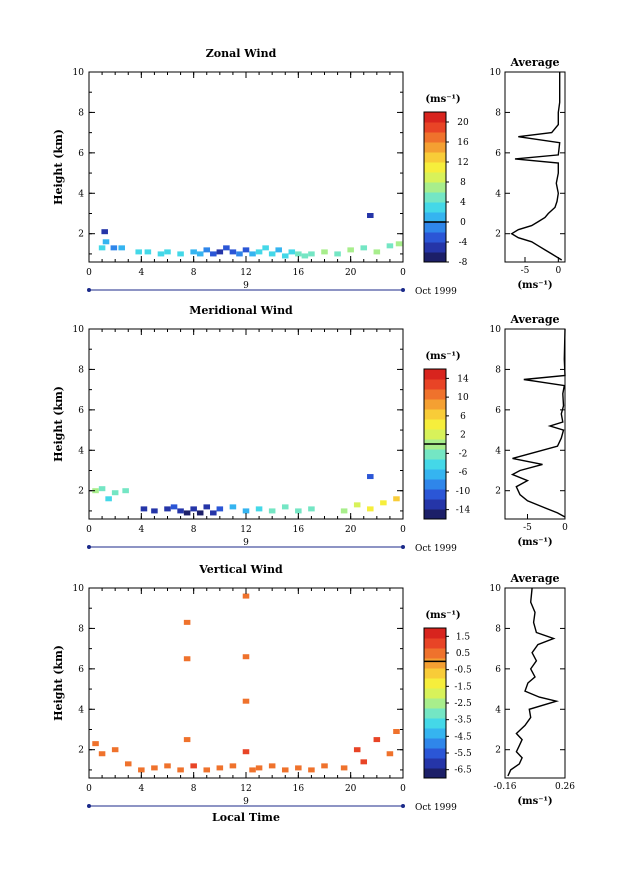 The height and width of the screenshot is (877, 627). Describe the element at coordinates (463, 754) in the screenshot. I see `colorbar-tick-label: -5.5` at that location.